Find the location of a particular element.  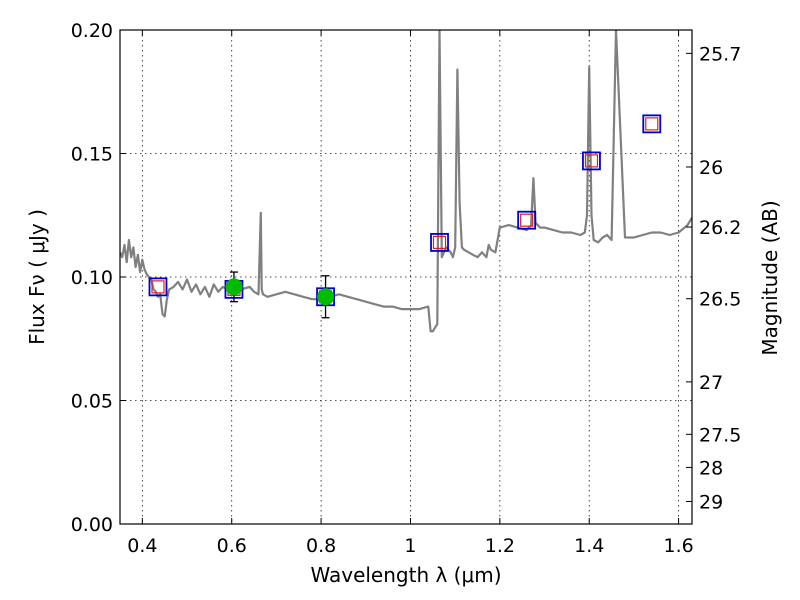

y-tick-label: 0.15 is located at coordinates (92, 155).